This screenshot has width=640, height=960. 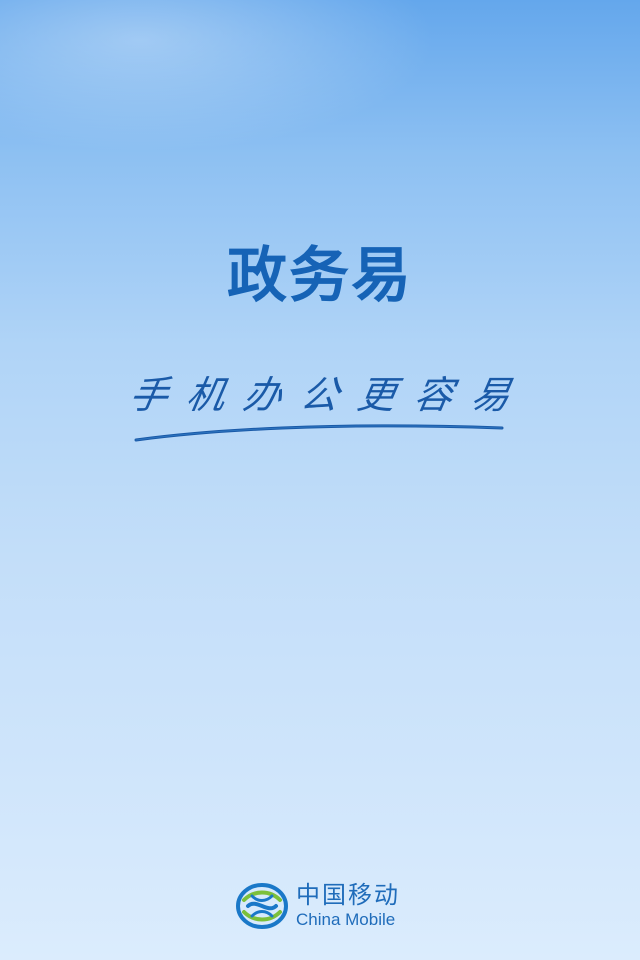 I want to click on china-mobile-brand: 中国移动 China Mobile, so click(x=317, y=906).